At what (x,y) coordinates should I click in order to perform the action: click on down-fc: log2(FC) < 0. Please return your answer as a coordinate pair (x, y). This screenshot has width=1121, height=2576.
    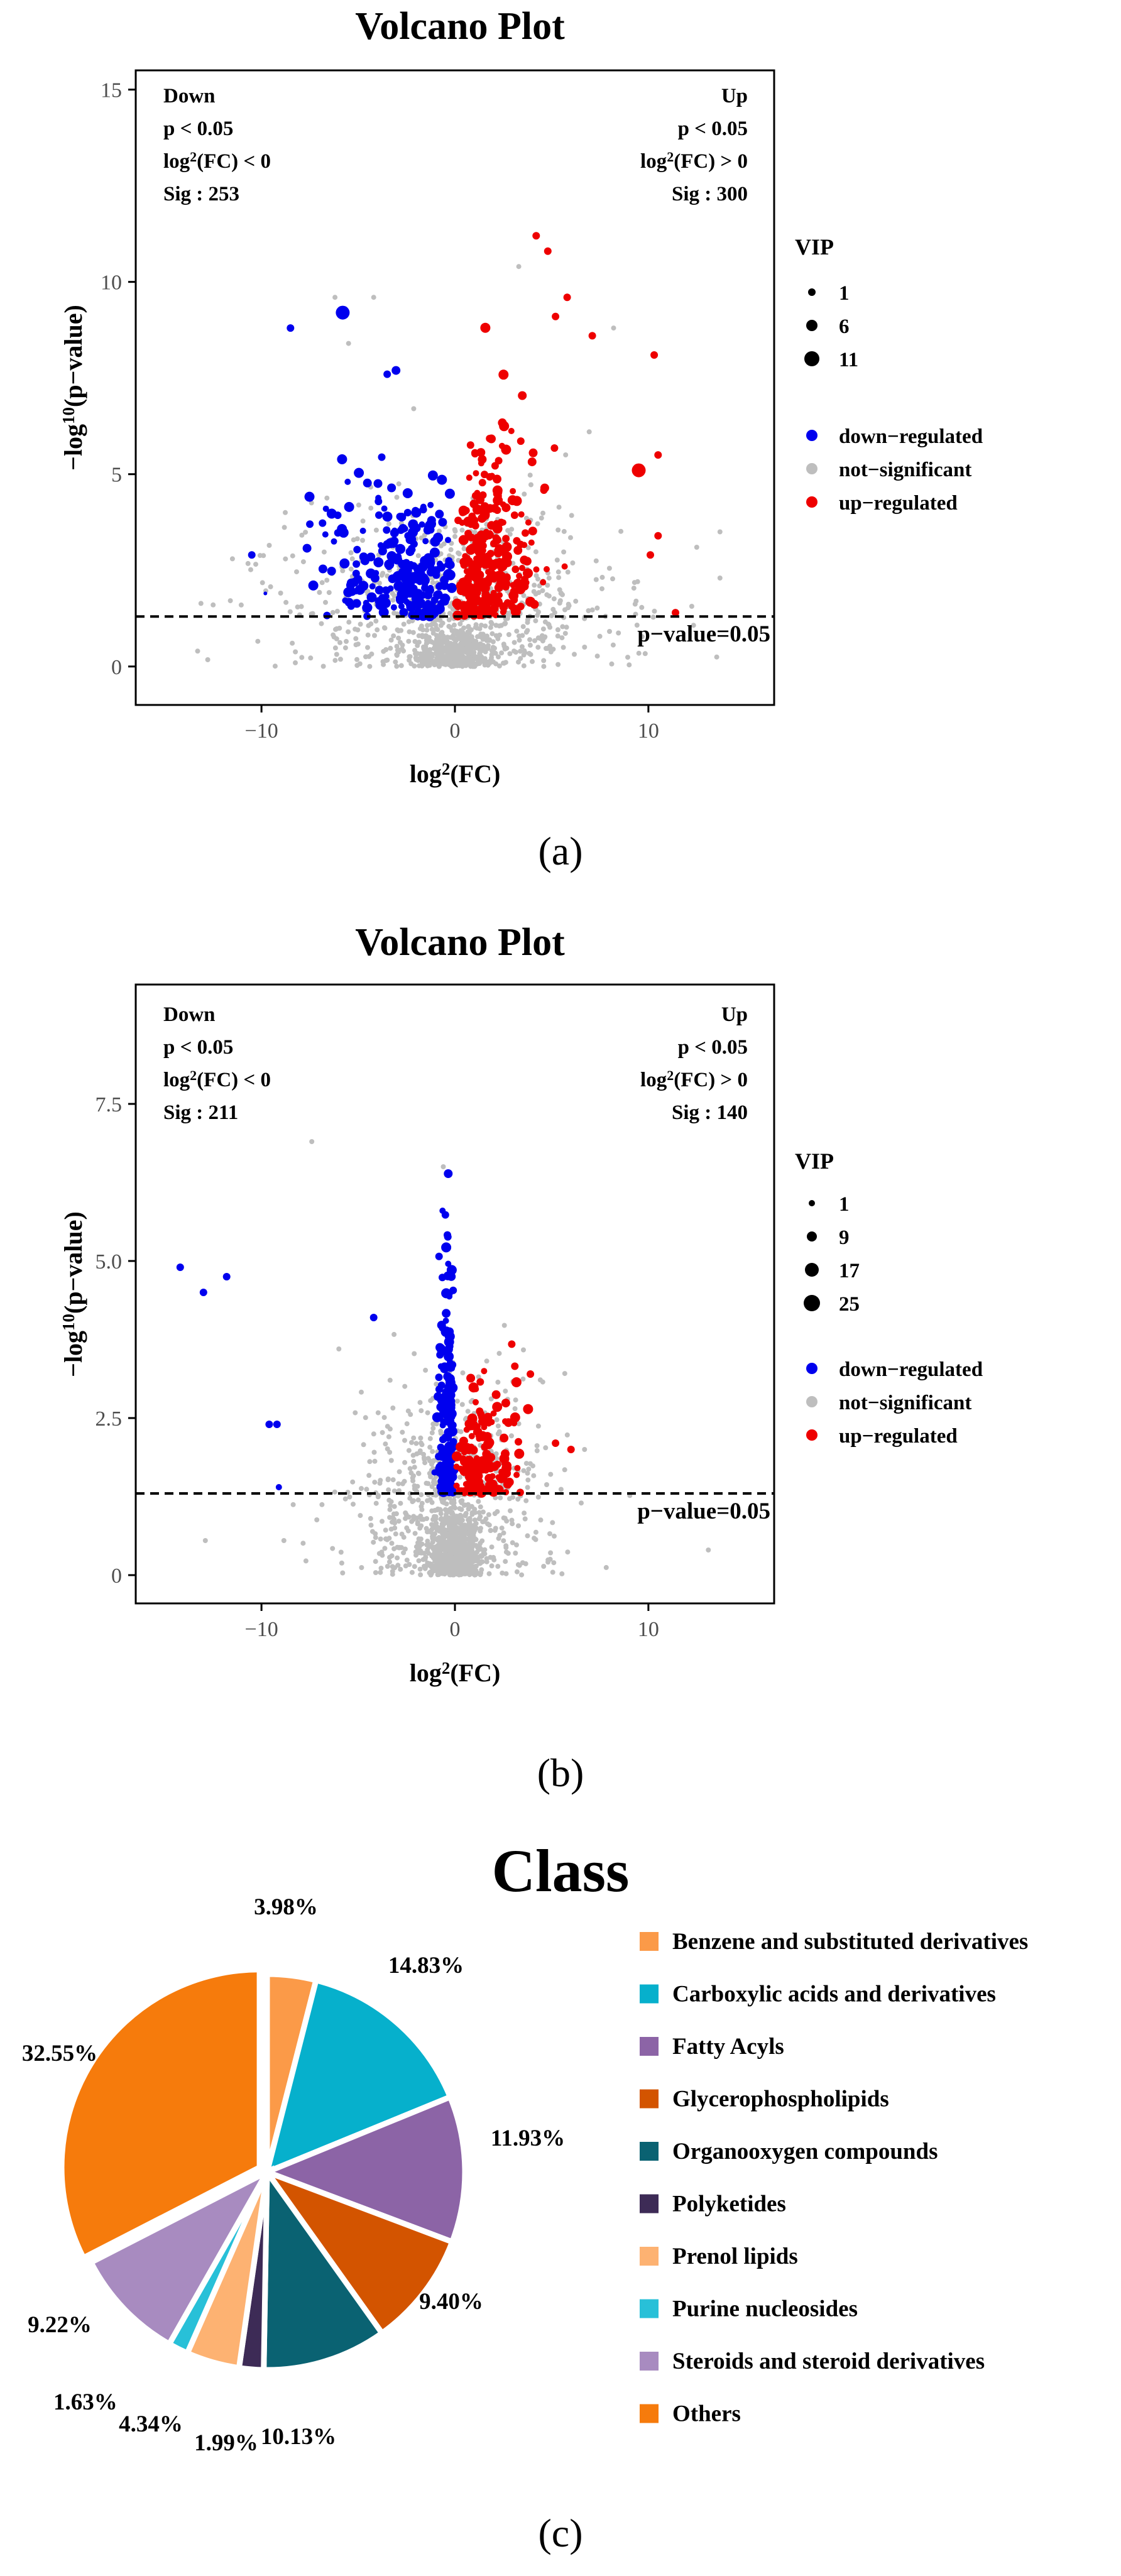
    Looking at the image, I should click on (217, 161).